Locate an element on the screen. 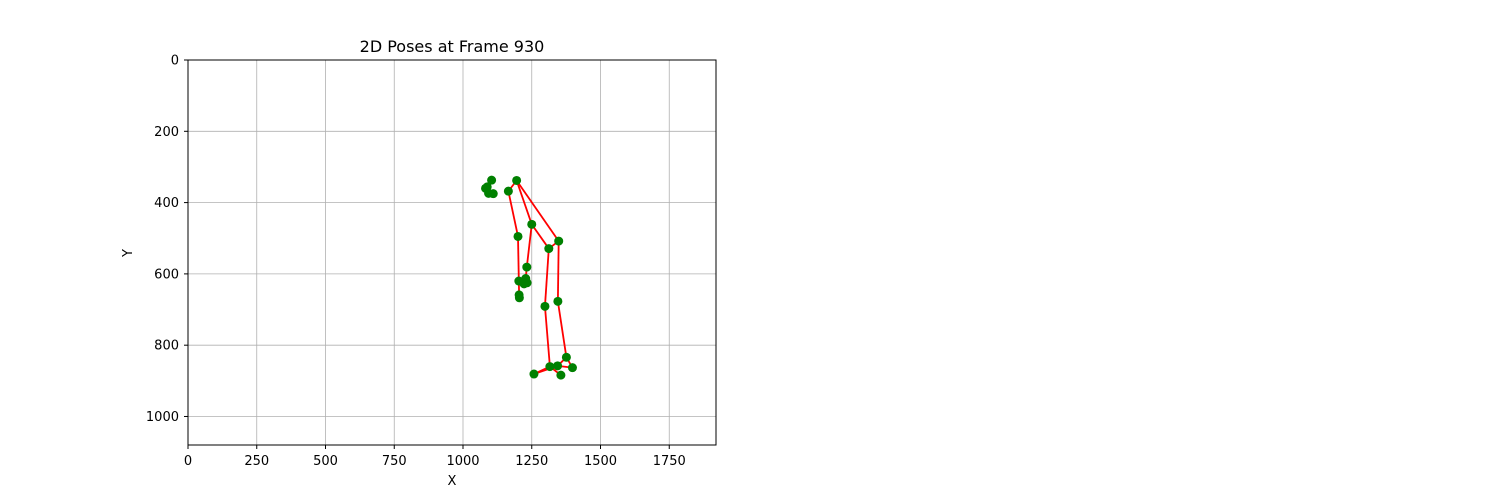 Image resolution: width=1500 pixels, height=500 pixels. x-tick-label: 750 is located at coordinates (394, 461).